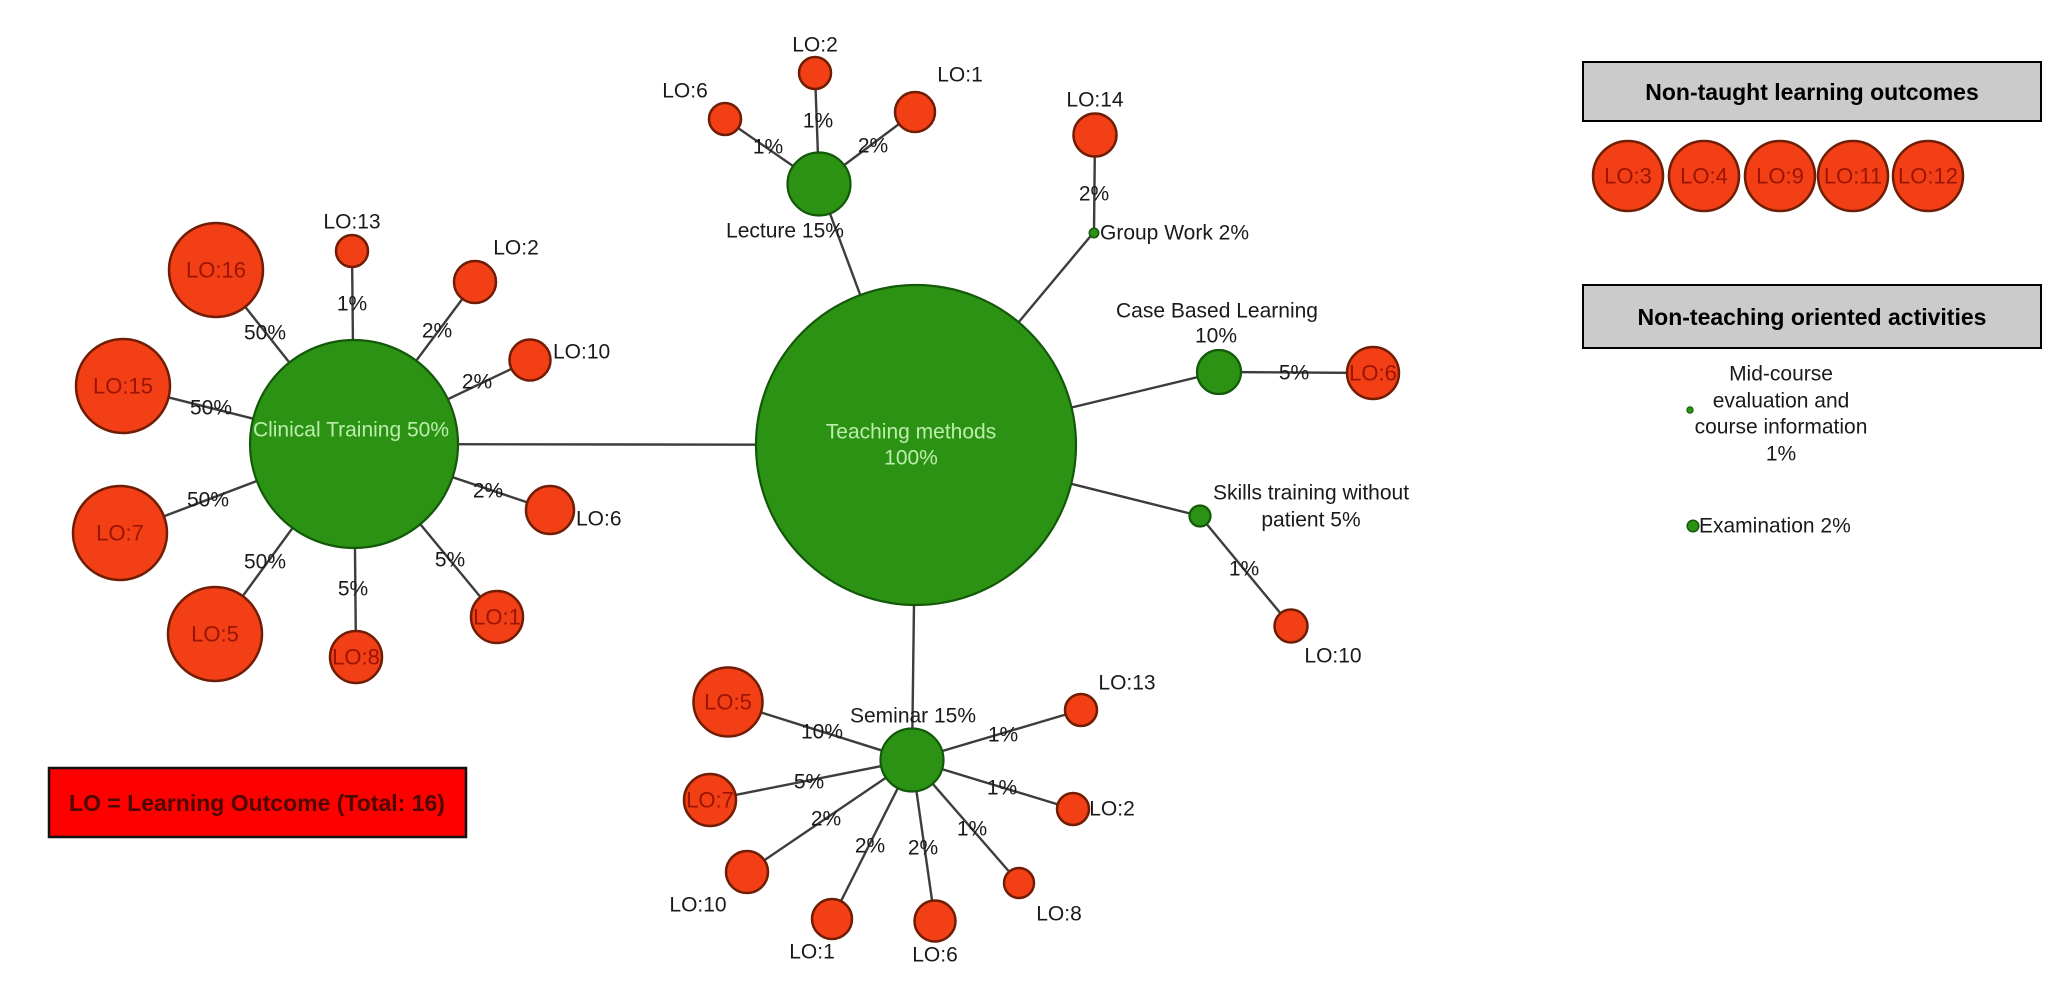 The width and height of the screenshot is (2059, 1001). Describe the element at coordinates (911, 458) in the screenshot. I see `svg-text: 100%` at that location.